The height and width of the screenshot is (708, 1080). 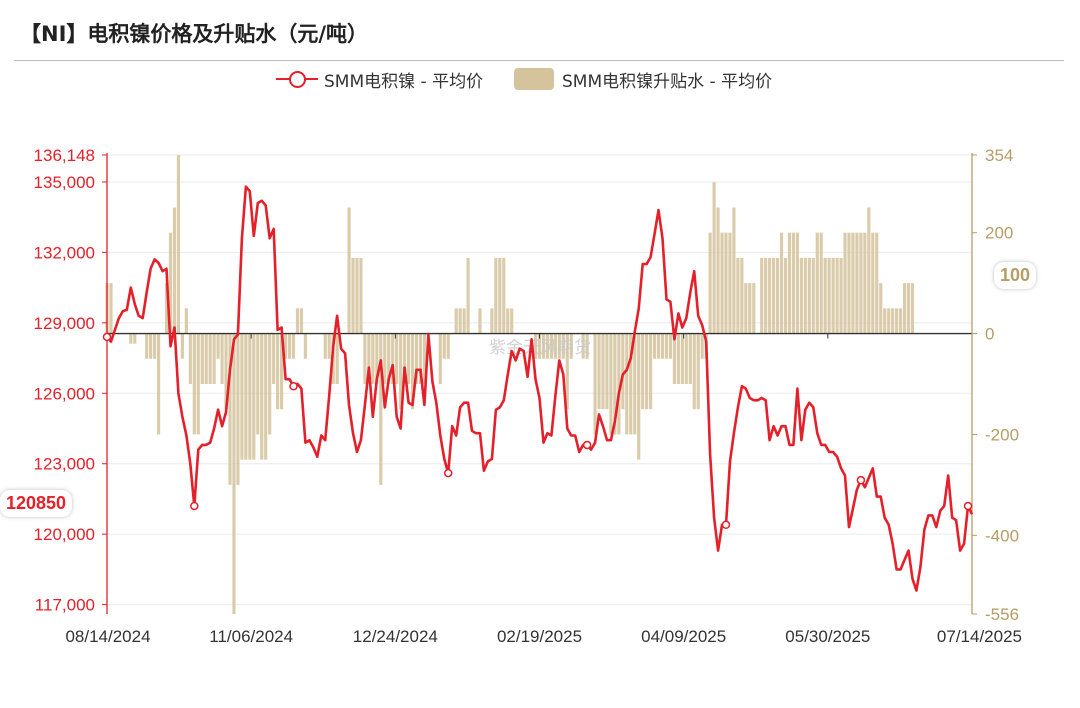 What do you see at coordinates (64, 393) in the screenshot?
I see `left-tick-label: 126,000` at bounding box center [64, 393].